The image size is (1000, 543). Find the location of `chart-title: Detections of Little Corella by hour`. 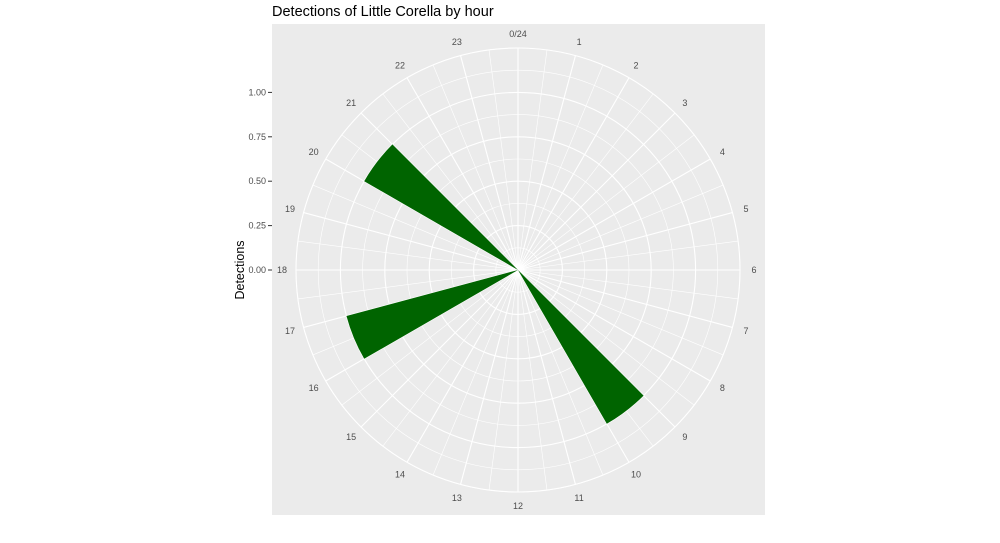

chart-title: Detections of Little Corella by hour is located at coordinates (383, 12).